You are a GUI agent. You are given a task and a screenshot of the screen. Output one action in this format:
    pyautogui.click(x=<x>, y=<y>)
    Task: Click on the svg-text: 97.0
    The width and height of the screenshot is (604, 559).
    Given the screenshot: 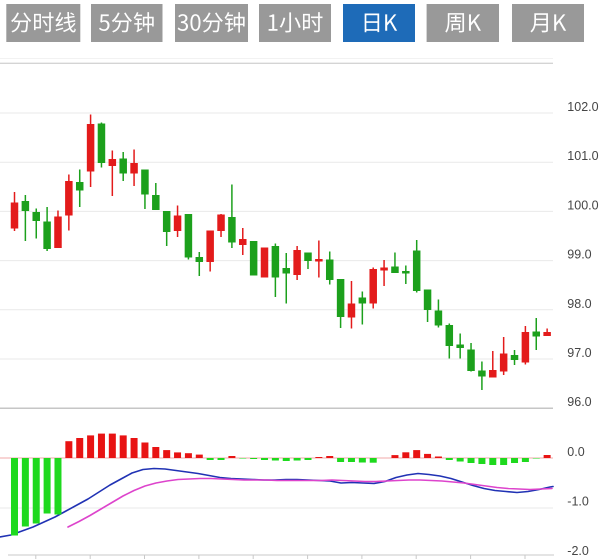 What is the action you would take?
    pyautogui.click(x=579, y=353)
    